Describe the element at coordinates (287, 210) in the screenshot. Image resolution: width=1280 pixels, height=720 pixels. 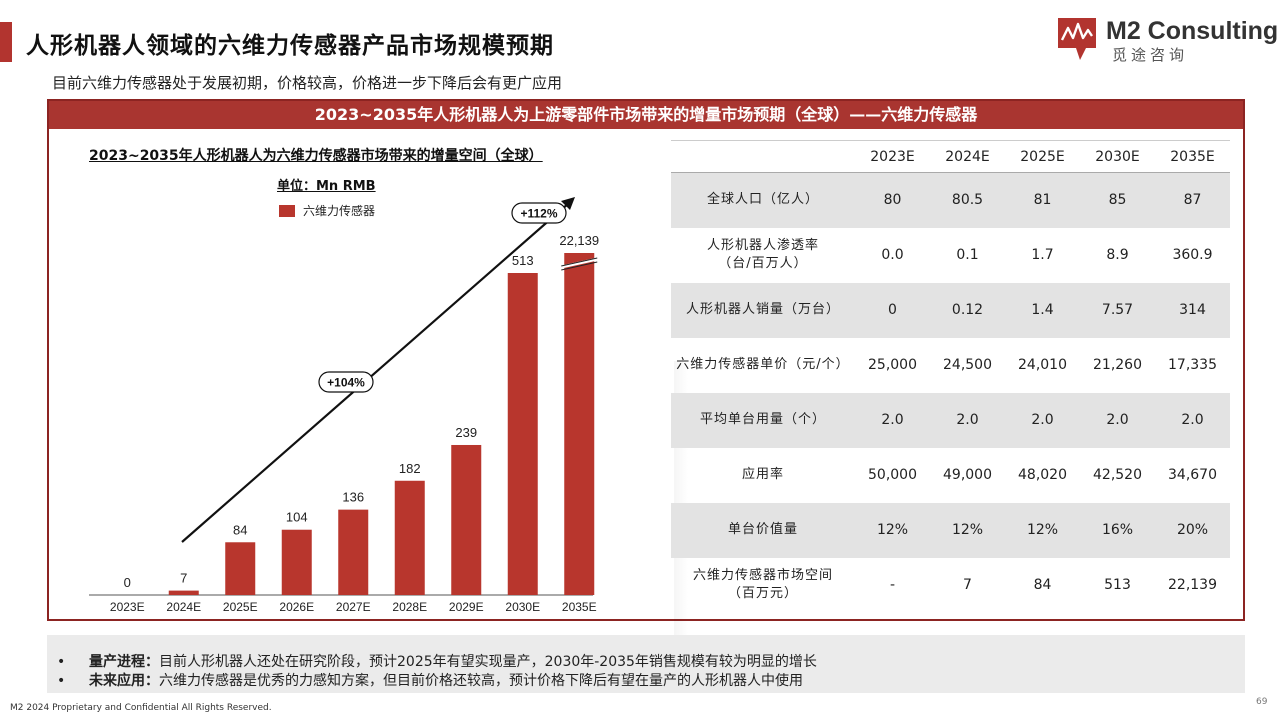
I see `legend-swatch` at that location.